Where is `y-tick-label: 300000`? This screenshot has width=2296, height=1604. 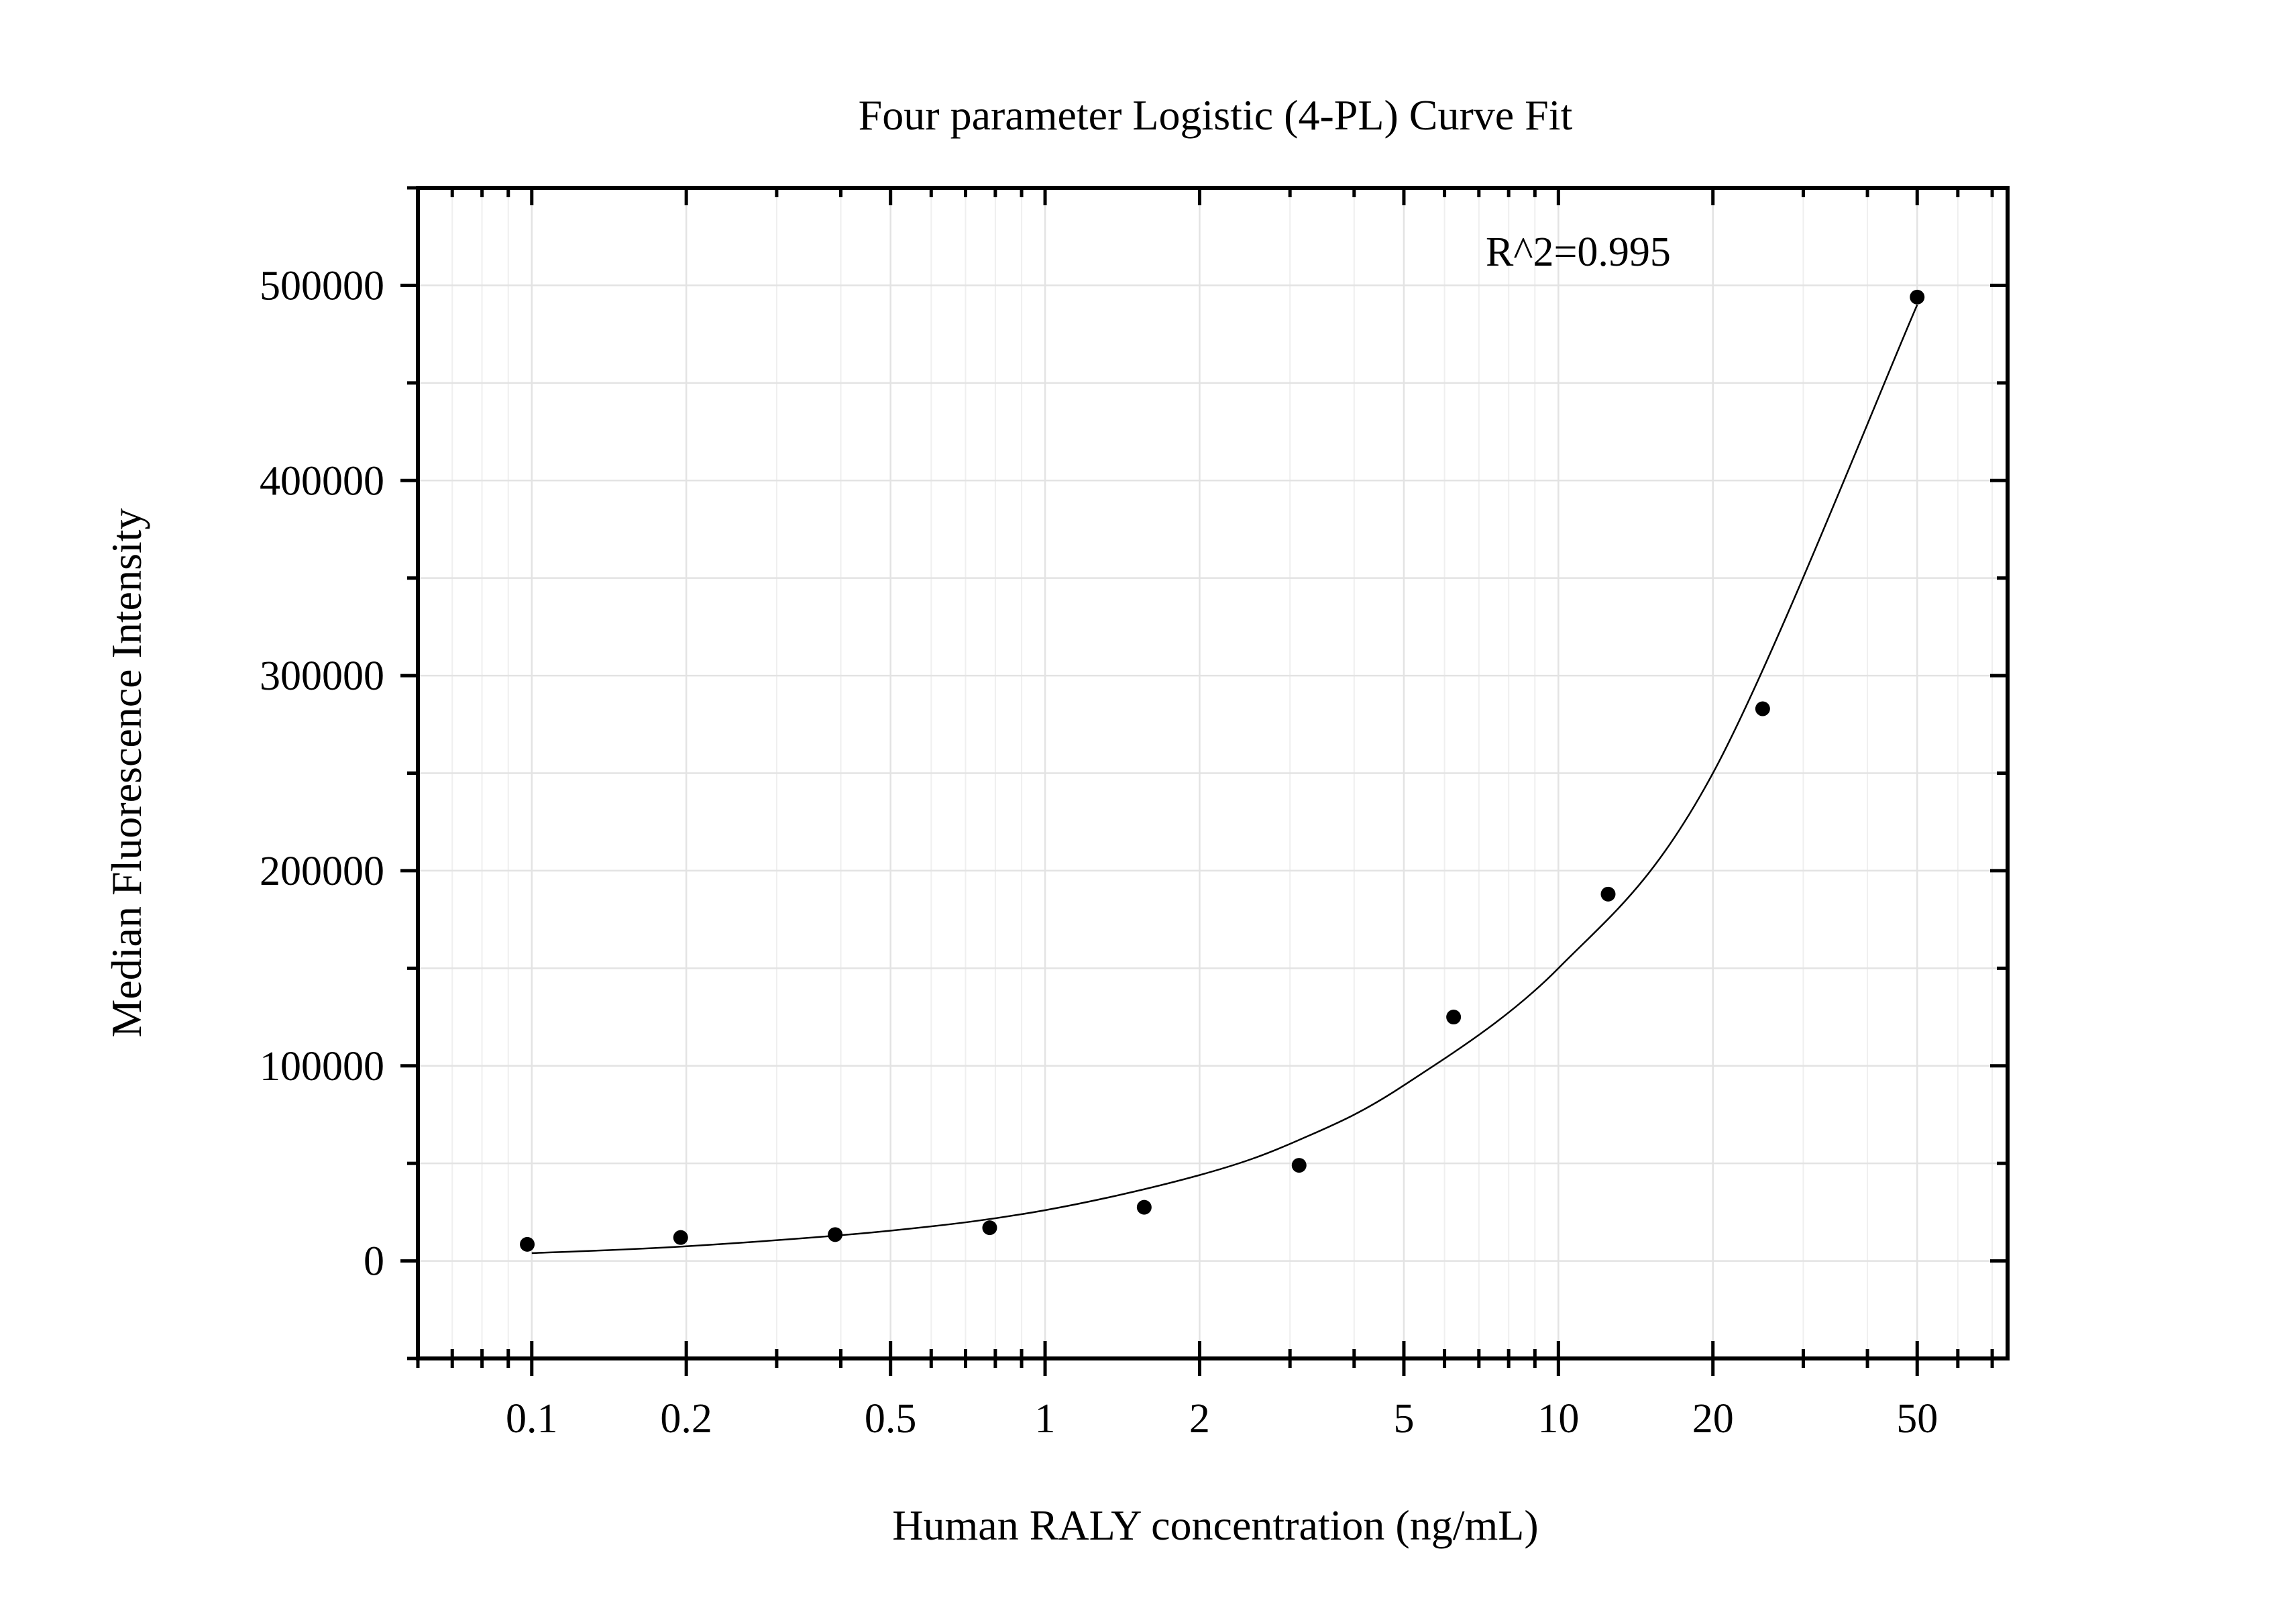 y-tick-label: 300000 is located at coordinates (322, 676).